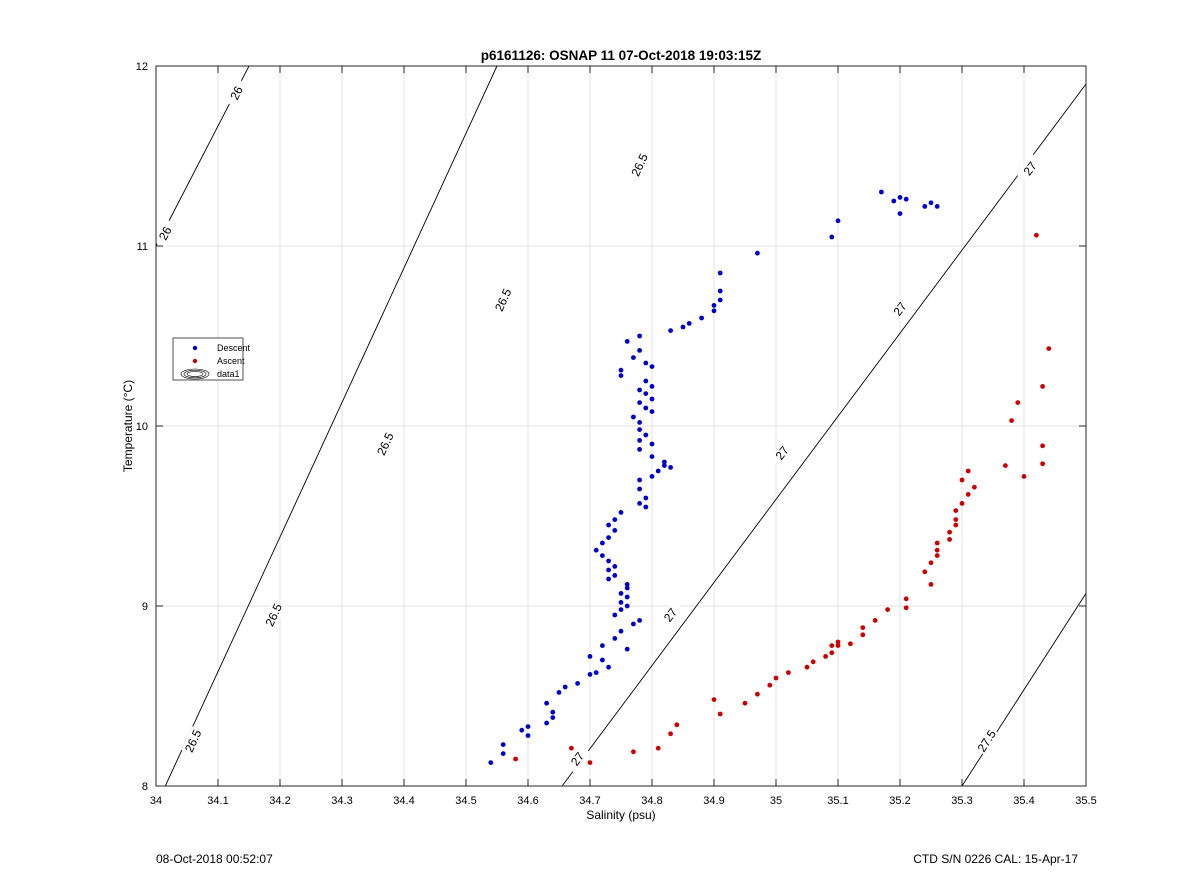 The width and height of the screenshot is (1200, 885). Describe the element at coordinates (156, 801) in the screenshot. I see `x-tick-label: 34` at that location.